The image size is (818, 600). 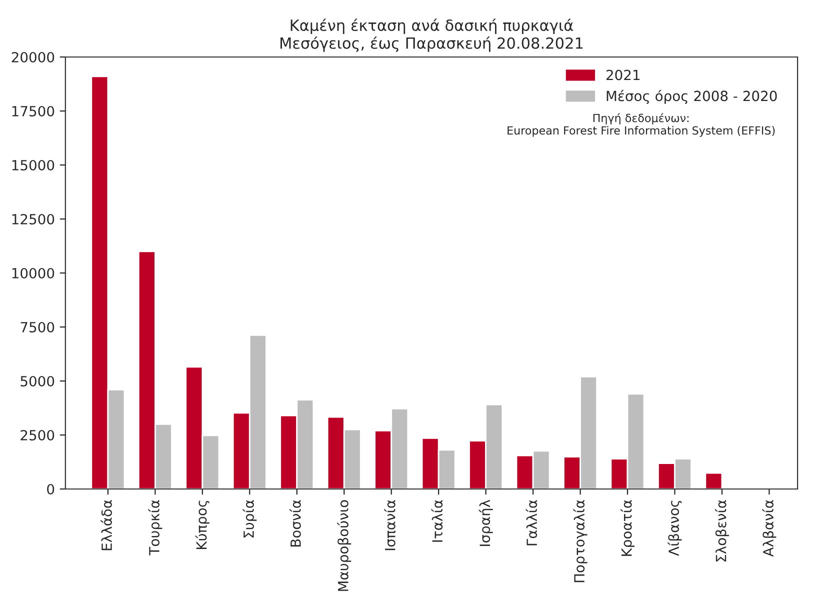 I want to click on y-tick-label: 10000, so click(x=33, y=273).